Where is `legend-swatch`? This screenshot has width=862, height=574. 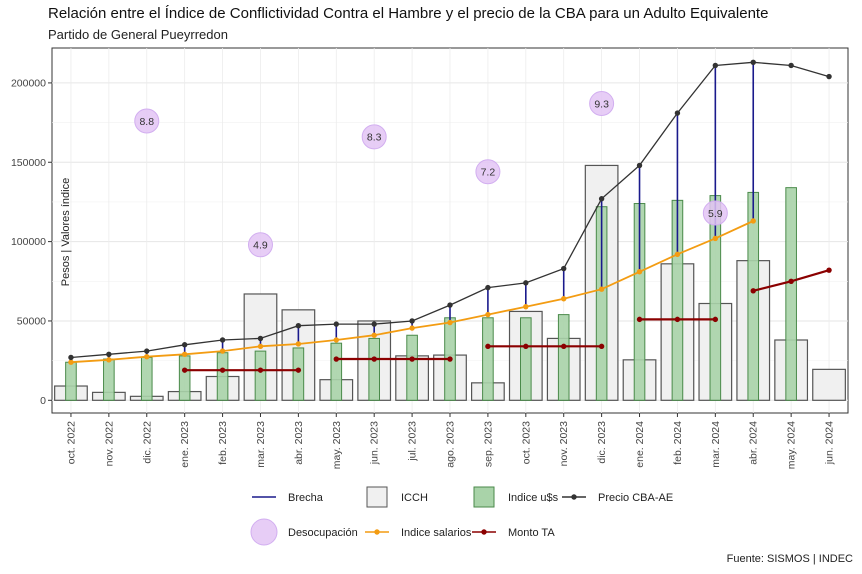 legend-swatch is located at coordinates (264, 532).